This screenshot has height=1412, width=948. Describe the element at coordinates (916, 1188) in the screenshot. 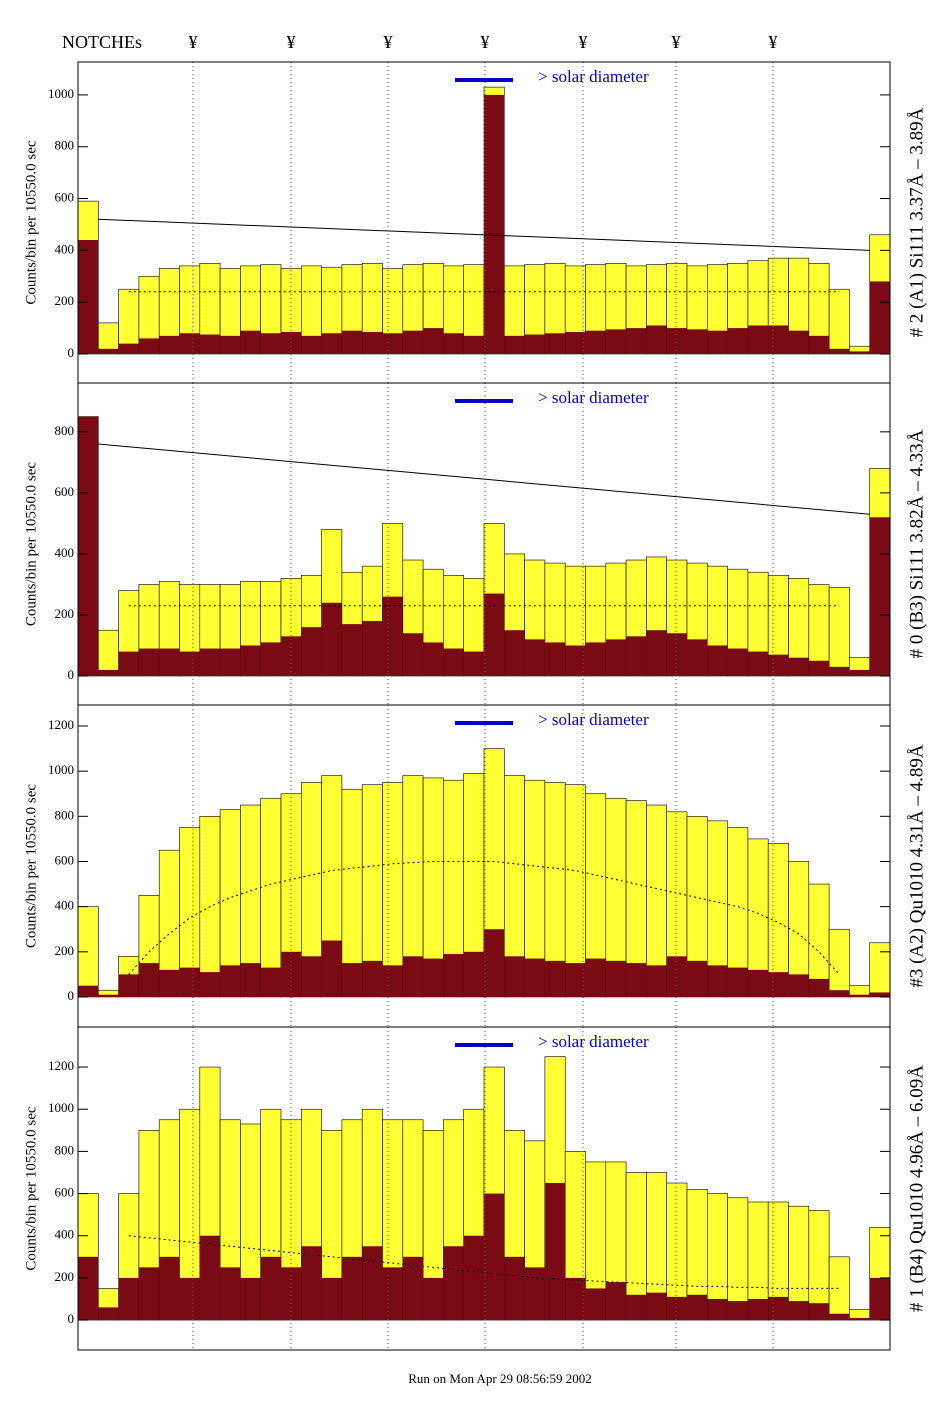

I see `panel-title: # 1 (B4) Qu1010 4.96Å – 6.09Å` at that location.